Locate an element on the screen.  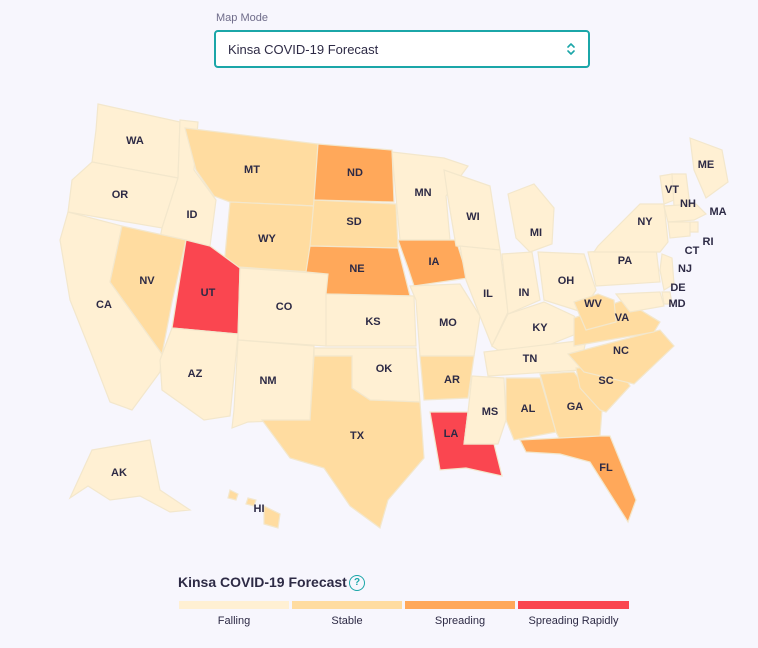
state-ms is located at coordinates (485, 410).